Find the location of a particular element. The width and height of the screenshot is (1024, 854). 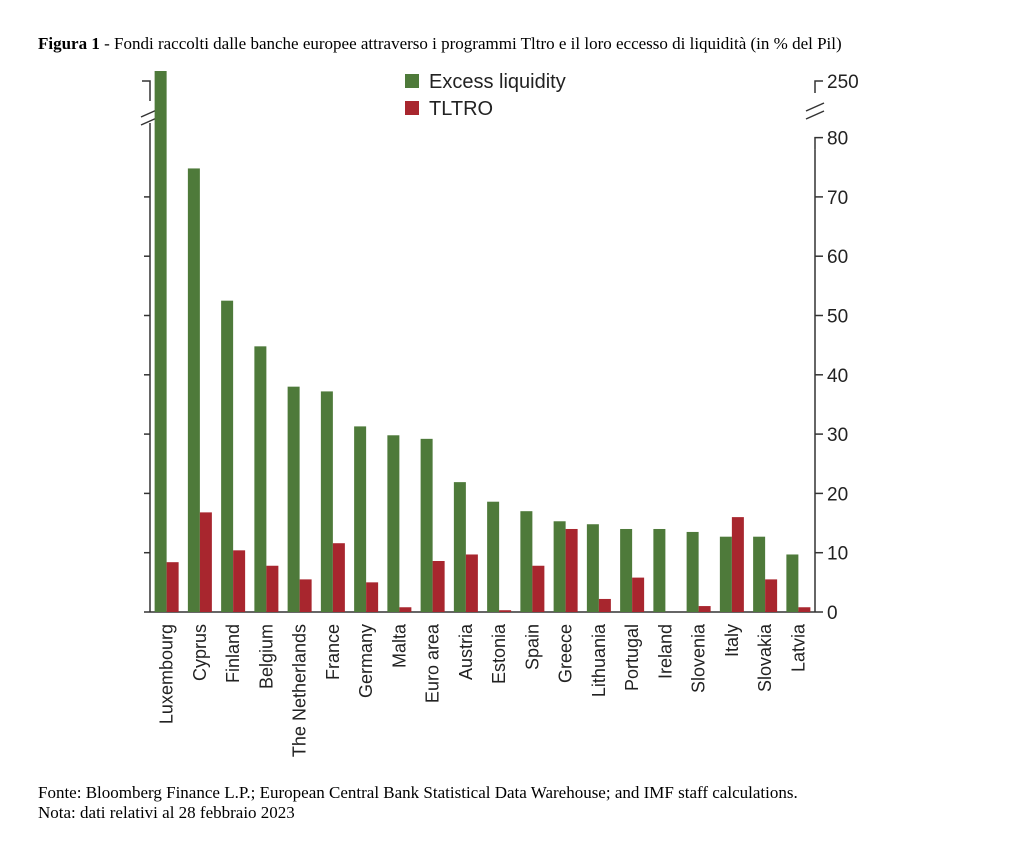

category-label: Euro area is located at coordinates (433, 663).